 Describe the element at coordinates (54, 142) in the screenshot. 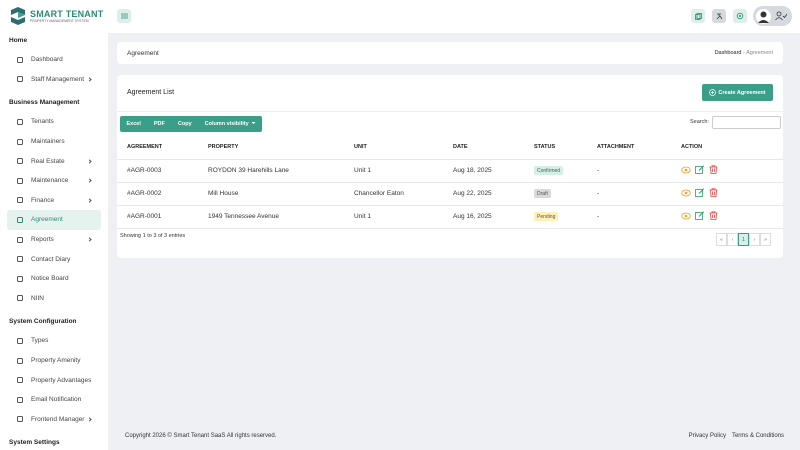

I see `nav-item: Maintainers` at that location.